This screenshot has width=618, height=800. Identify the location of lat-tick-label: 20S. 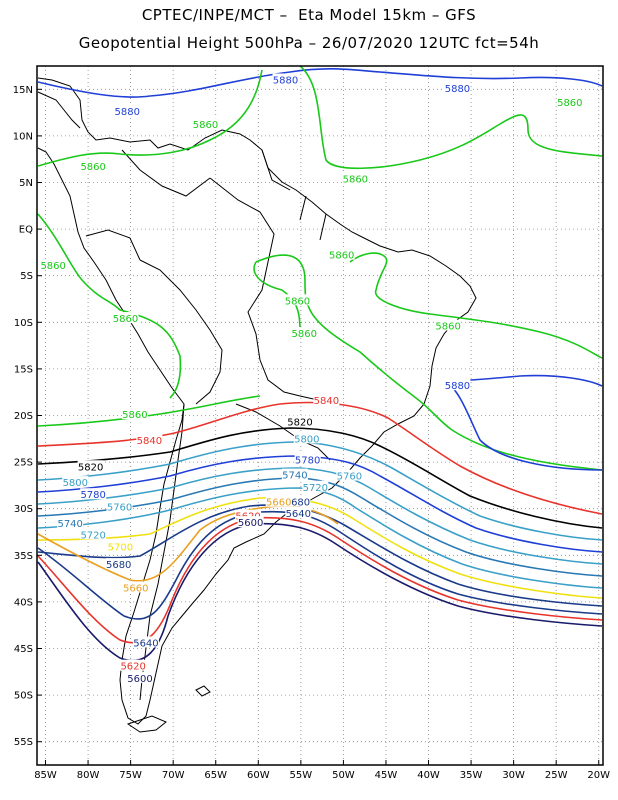
(23, 416).